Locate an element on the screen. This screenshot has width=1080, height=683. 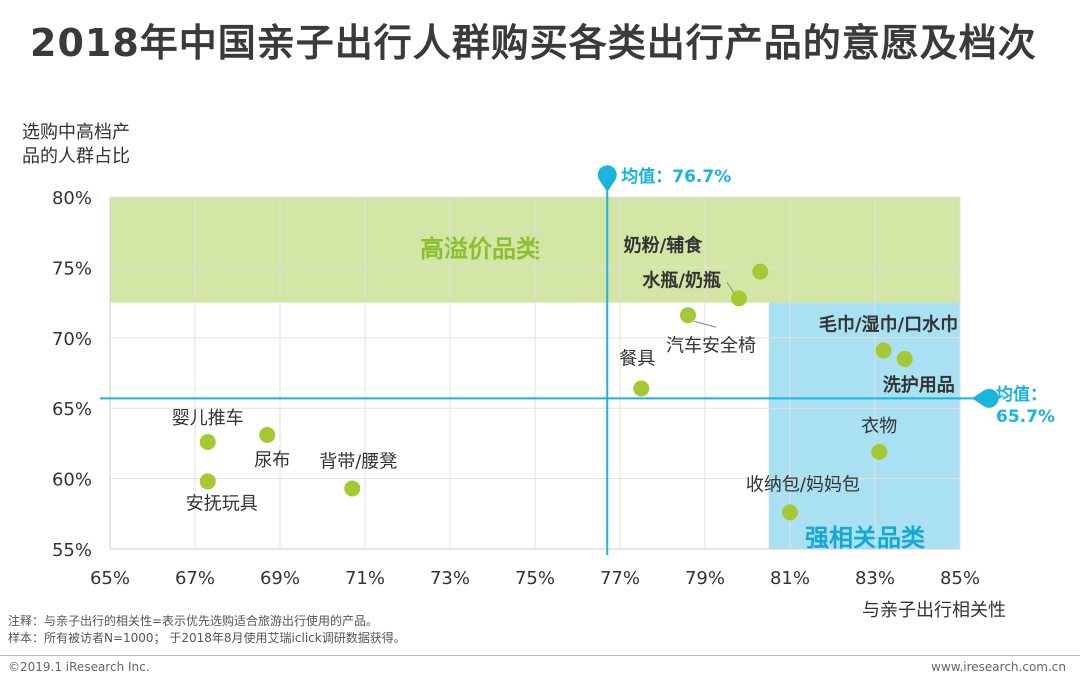
y-tick-label: 55% is located at coordinates (72, 550).